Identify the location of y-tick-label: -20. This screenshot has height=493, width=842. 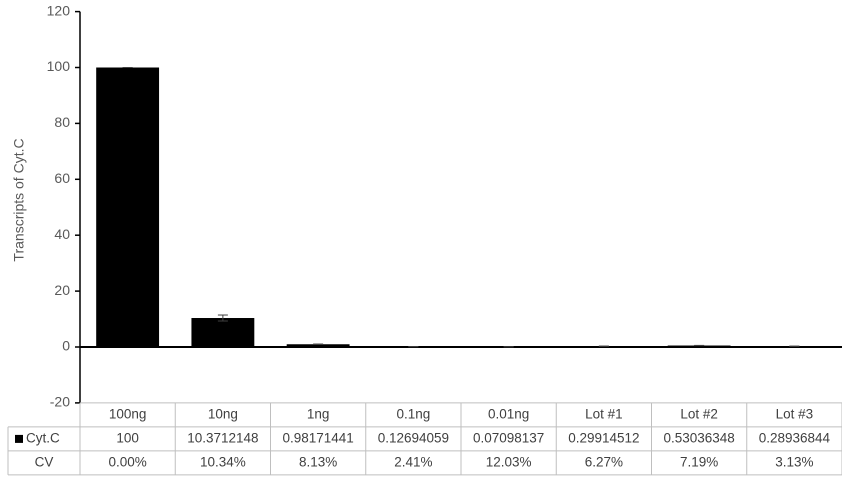
(60, 402).